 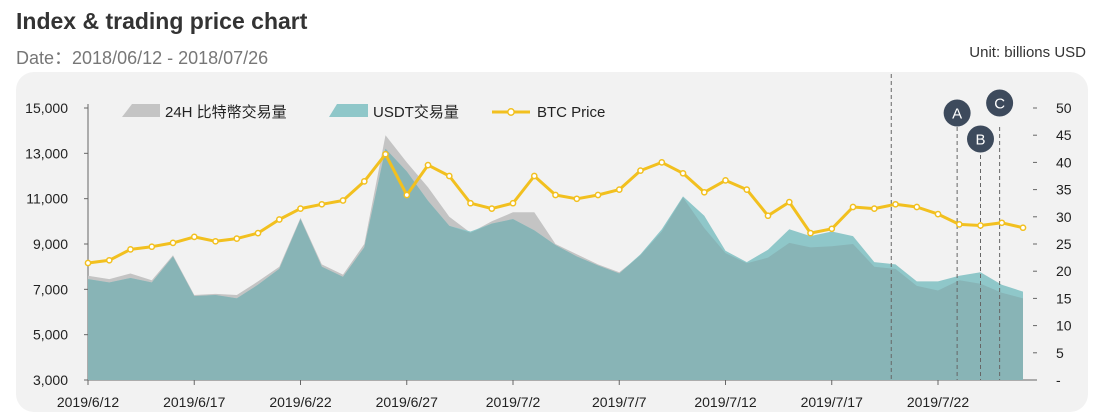 What do you see at coordinates (50, 244) in the screenshot?
I see `y-left-tick-label: 9,000` at bounding box center [50, 244].